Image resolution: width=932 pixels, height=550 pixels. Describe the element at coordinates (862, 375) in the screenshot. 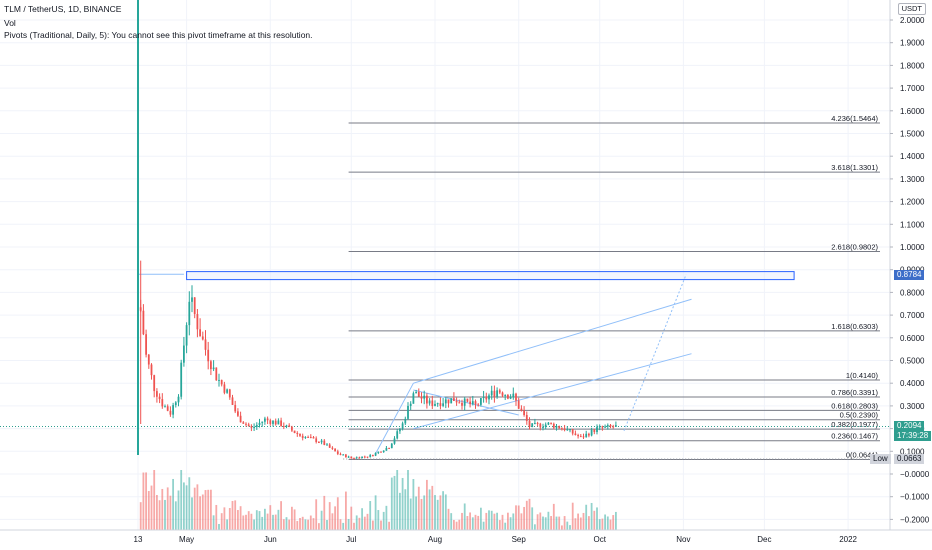

I see `fib-level-label: 1(0.4140)` at that location.